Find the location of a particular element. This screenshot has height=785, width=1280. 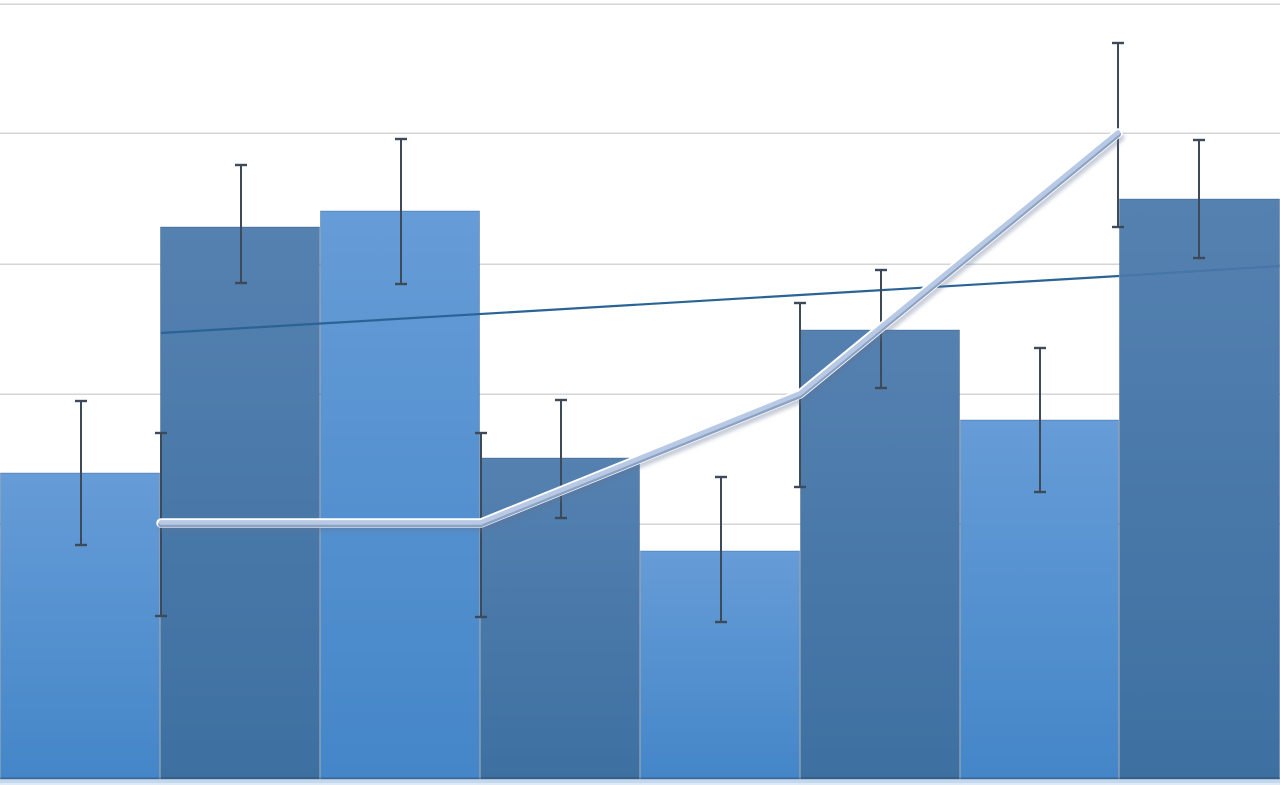

footer-strip is located at coordinates (640, 781).